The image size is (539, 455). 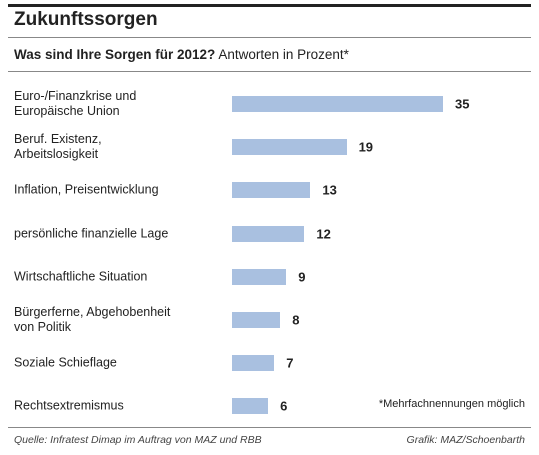 What do you see at coordinates (302, 277) in the screenshot?
I see `value-label: 9` at bounding box center [302, 277].